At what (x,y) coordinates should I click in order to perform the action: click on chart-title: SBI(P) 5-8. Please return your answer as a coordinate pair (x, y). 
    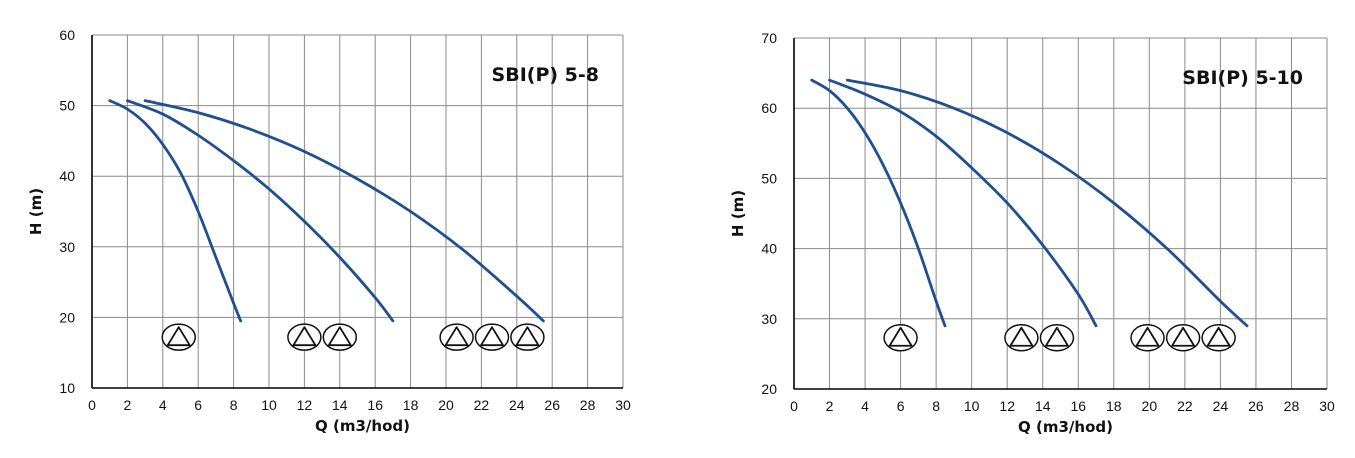
    Looking at the image, I should click on (545, 75).